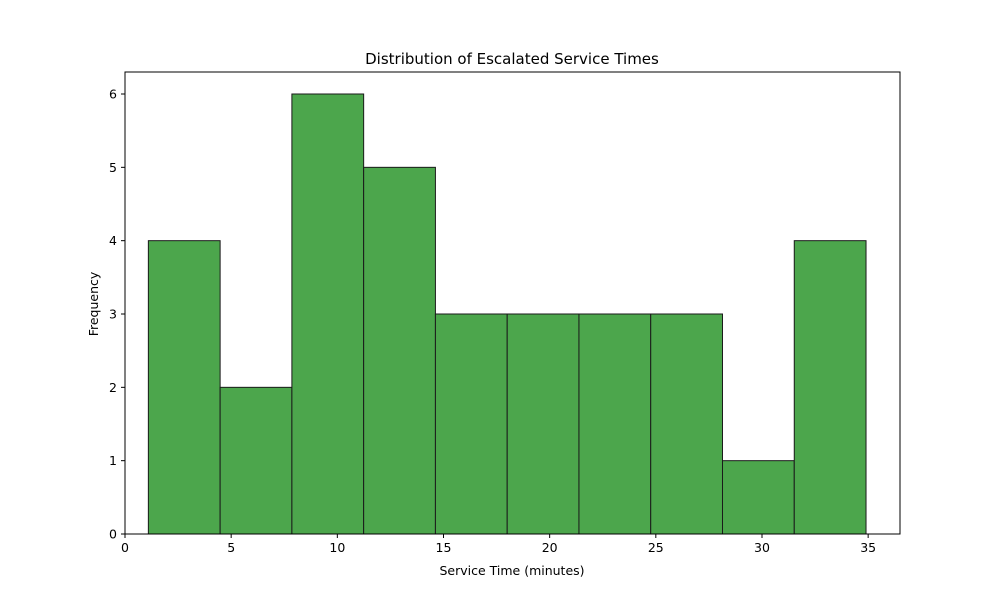 This screenshot has width=1000, height=600. What do you see at coordinates (498, 544) in the screenshot?
I see `x-axis-ticks: 0 5 10 15 20 25 30 35` at bounding box center [498, 544].